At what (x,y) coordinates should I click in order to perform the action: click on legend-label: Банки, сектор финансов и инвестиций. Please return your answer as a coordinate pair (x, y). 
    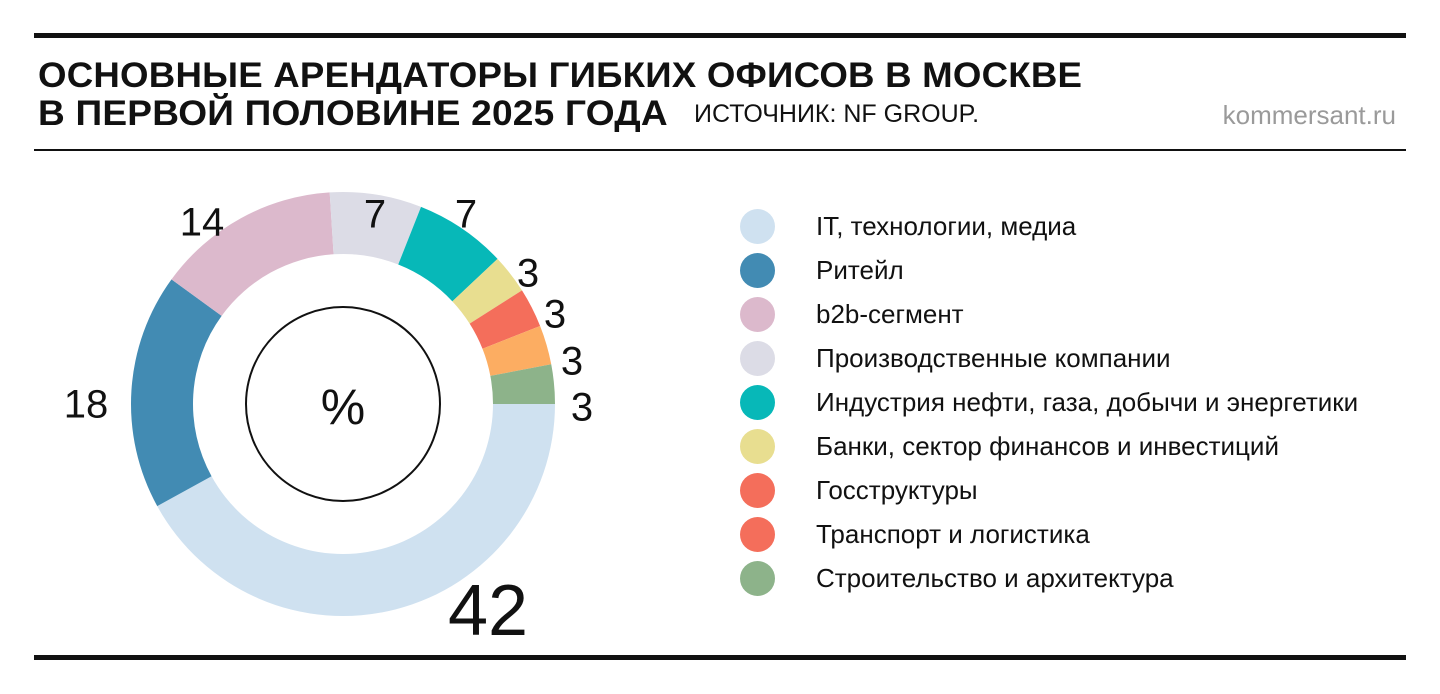
    Looking at the image, I should click on (1047, 446).